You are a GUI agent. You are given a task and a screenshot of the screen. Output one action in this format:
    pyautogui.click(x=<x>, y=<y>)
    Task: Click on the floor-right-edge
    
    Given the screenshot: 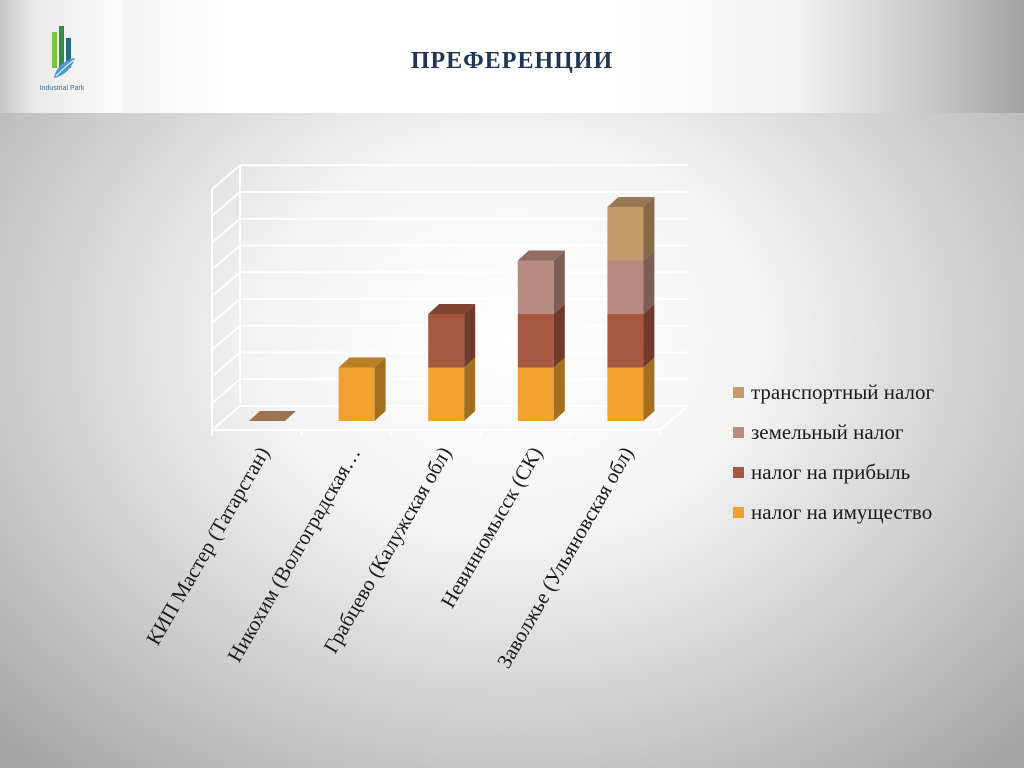 What is the action you would take?
    pyautogui.click(x=674, y=418)
    